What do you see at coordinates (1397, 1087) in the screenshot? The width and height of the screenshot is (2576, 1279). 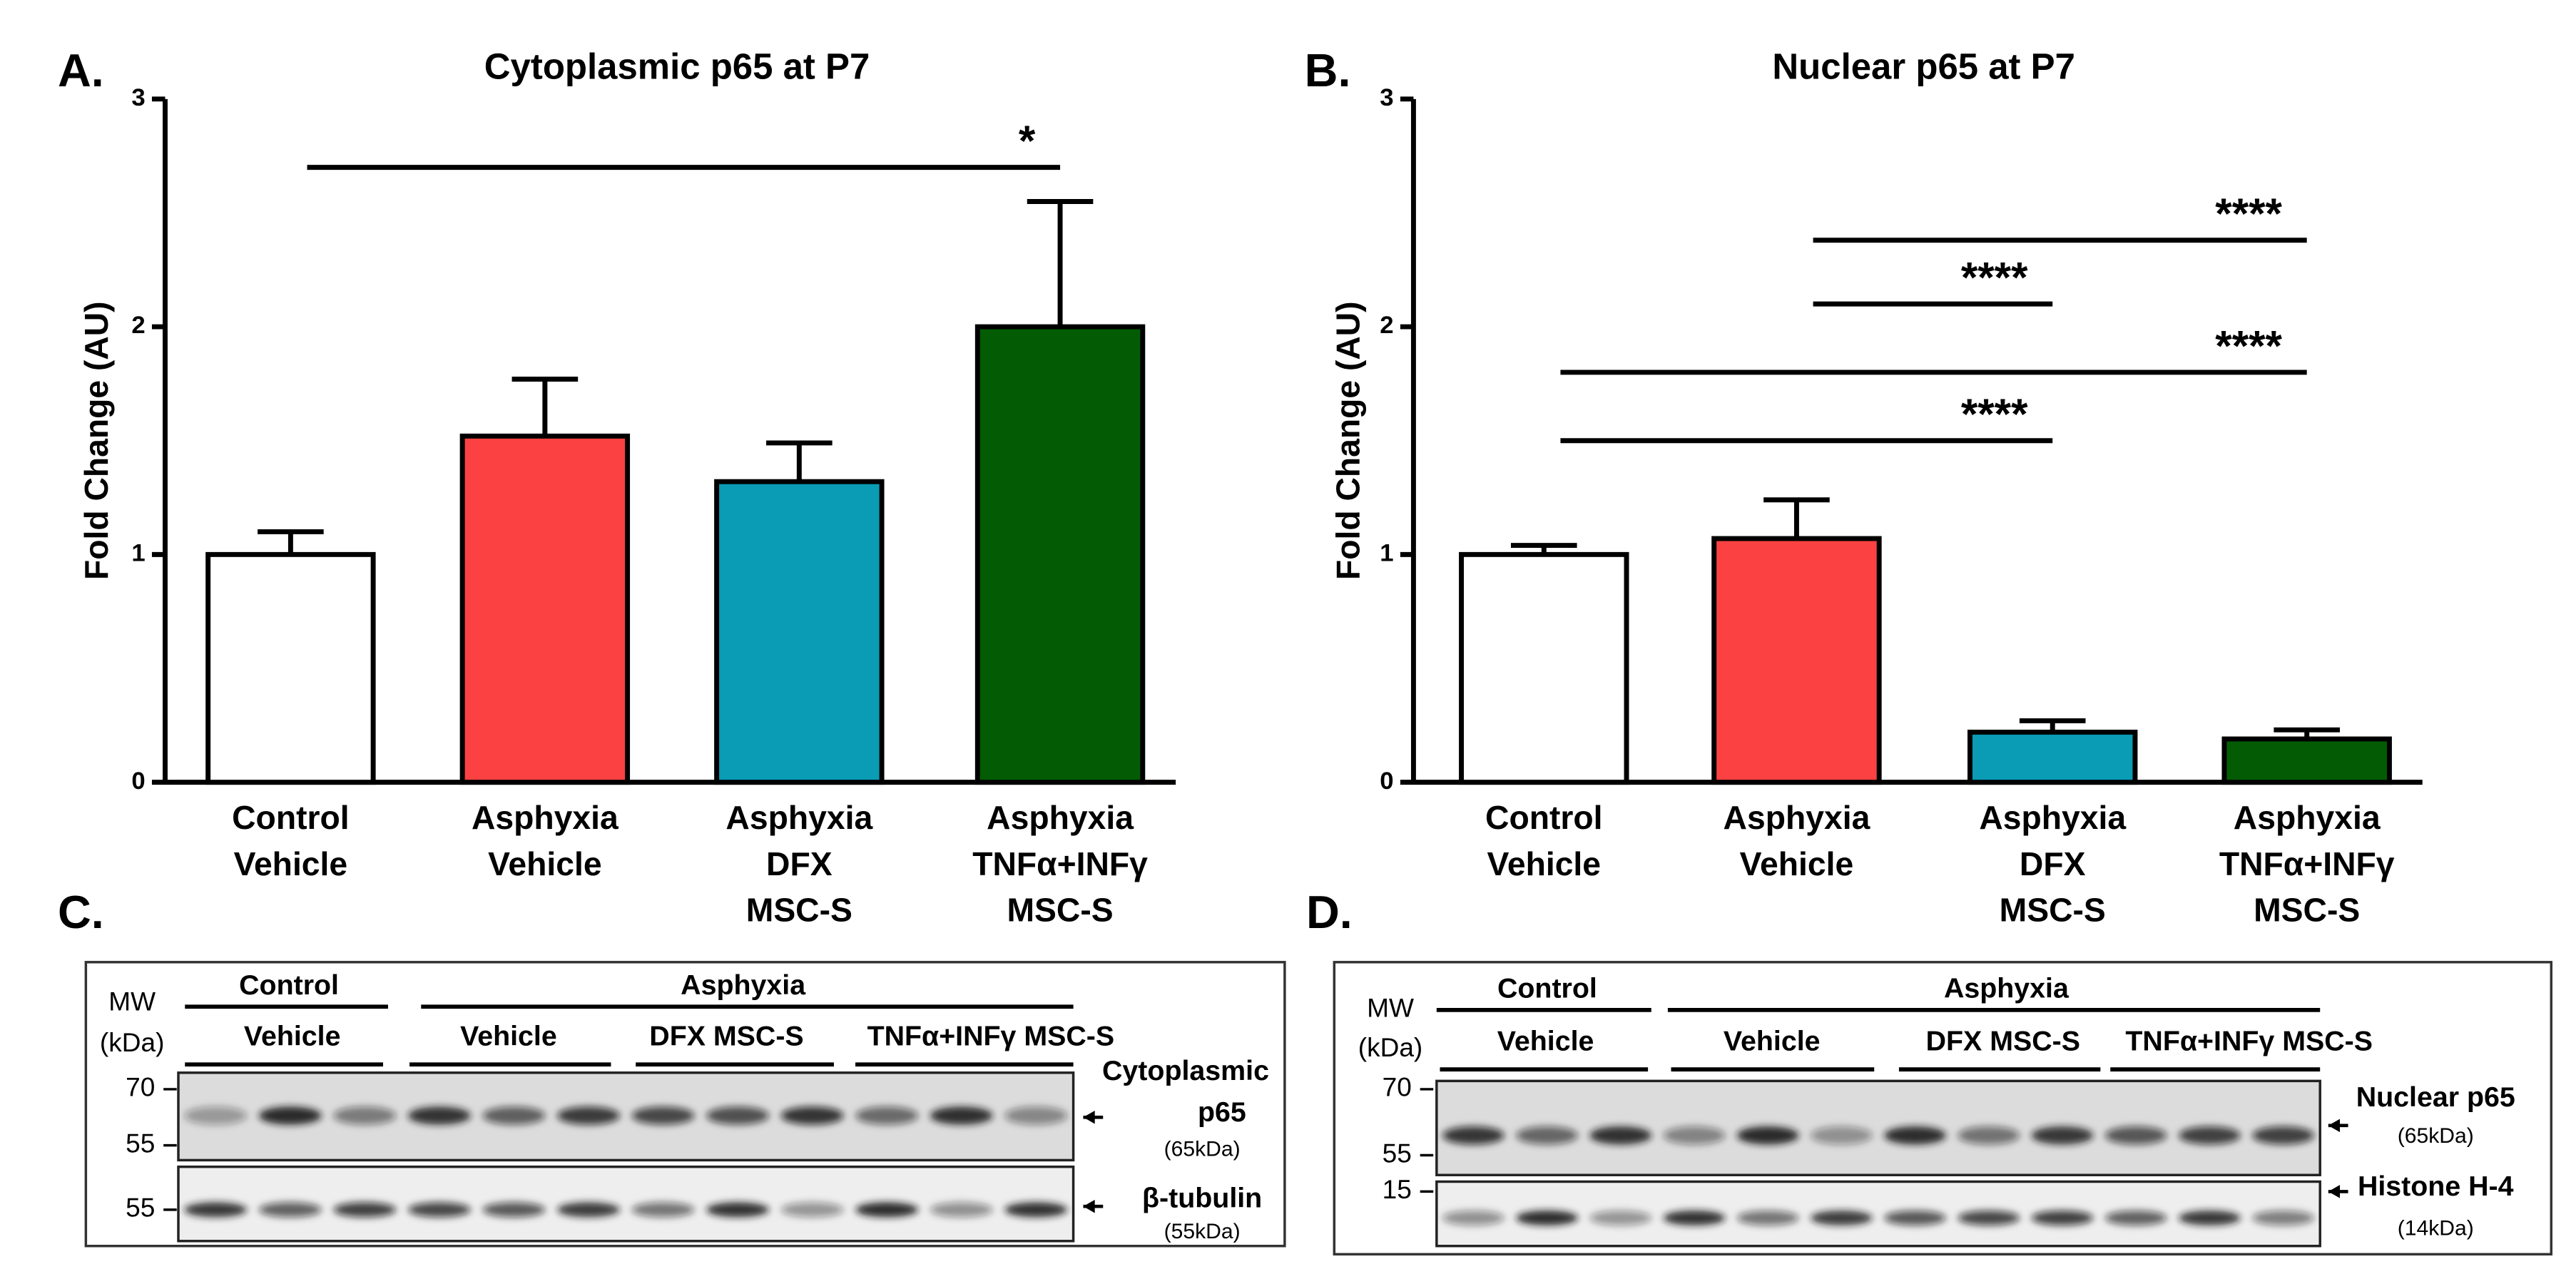 I see `mw-marker: 70` at bounding box center [1397, 1087].